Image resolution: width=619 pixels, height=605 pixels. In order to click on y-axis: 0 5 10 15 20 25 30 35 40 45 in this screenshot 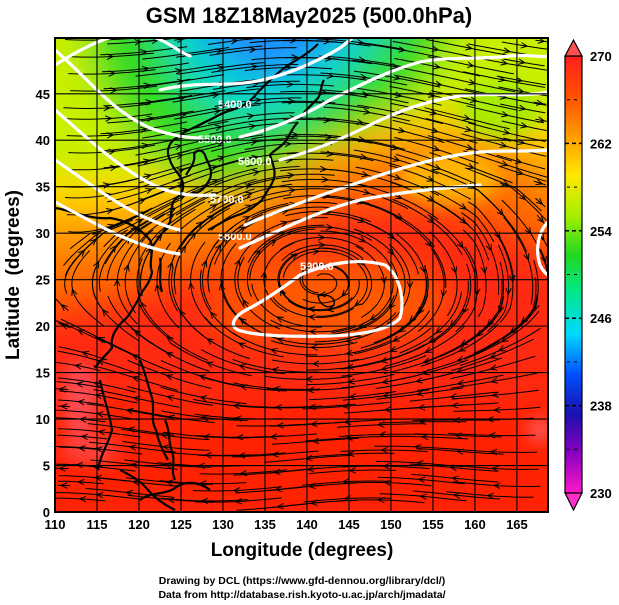, I will do `click(43, 303)`.